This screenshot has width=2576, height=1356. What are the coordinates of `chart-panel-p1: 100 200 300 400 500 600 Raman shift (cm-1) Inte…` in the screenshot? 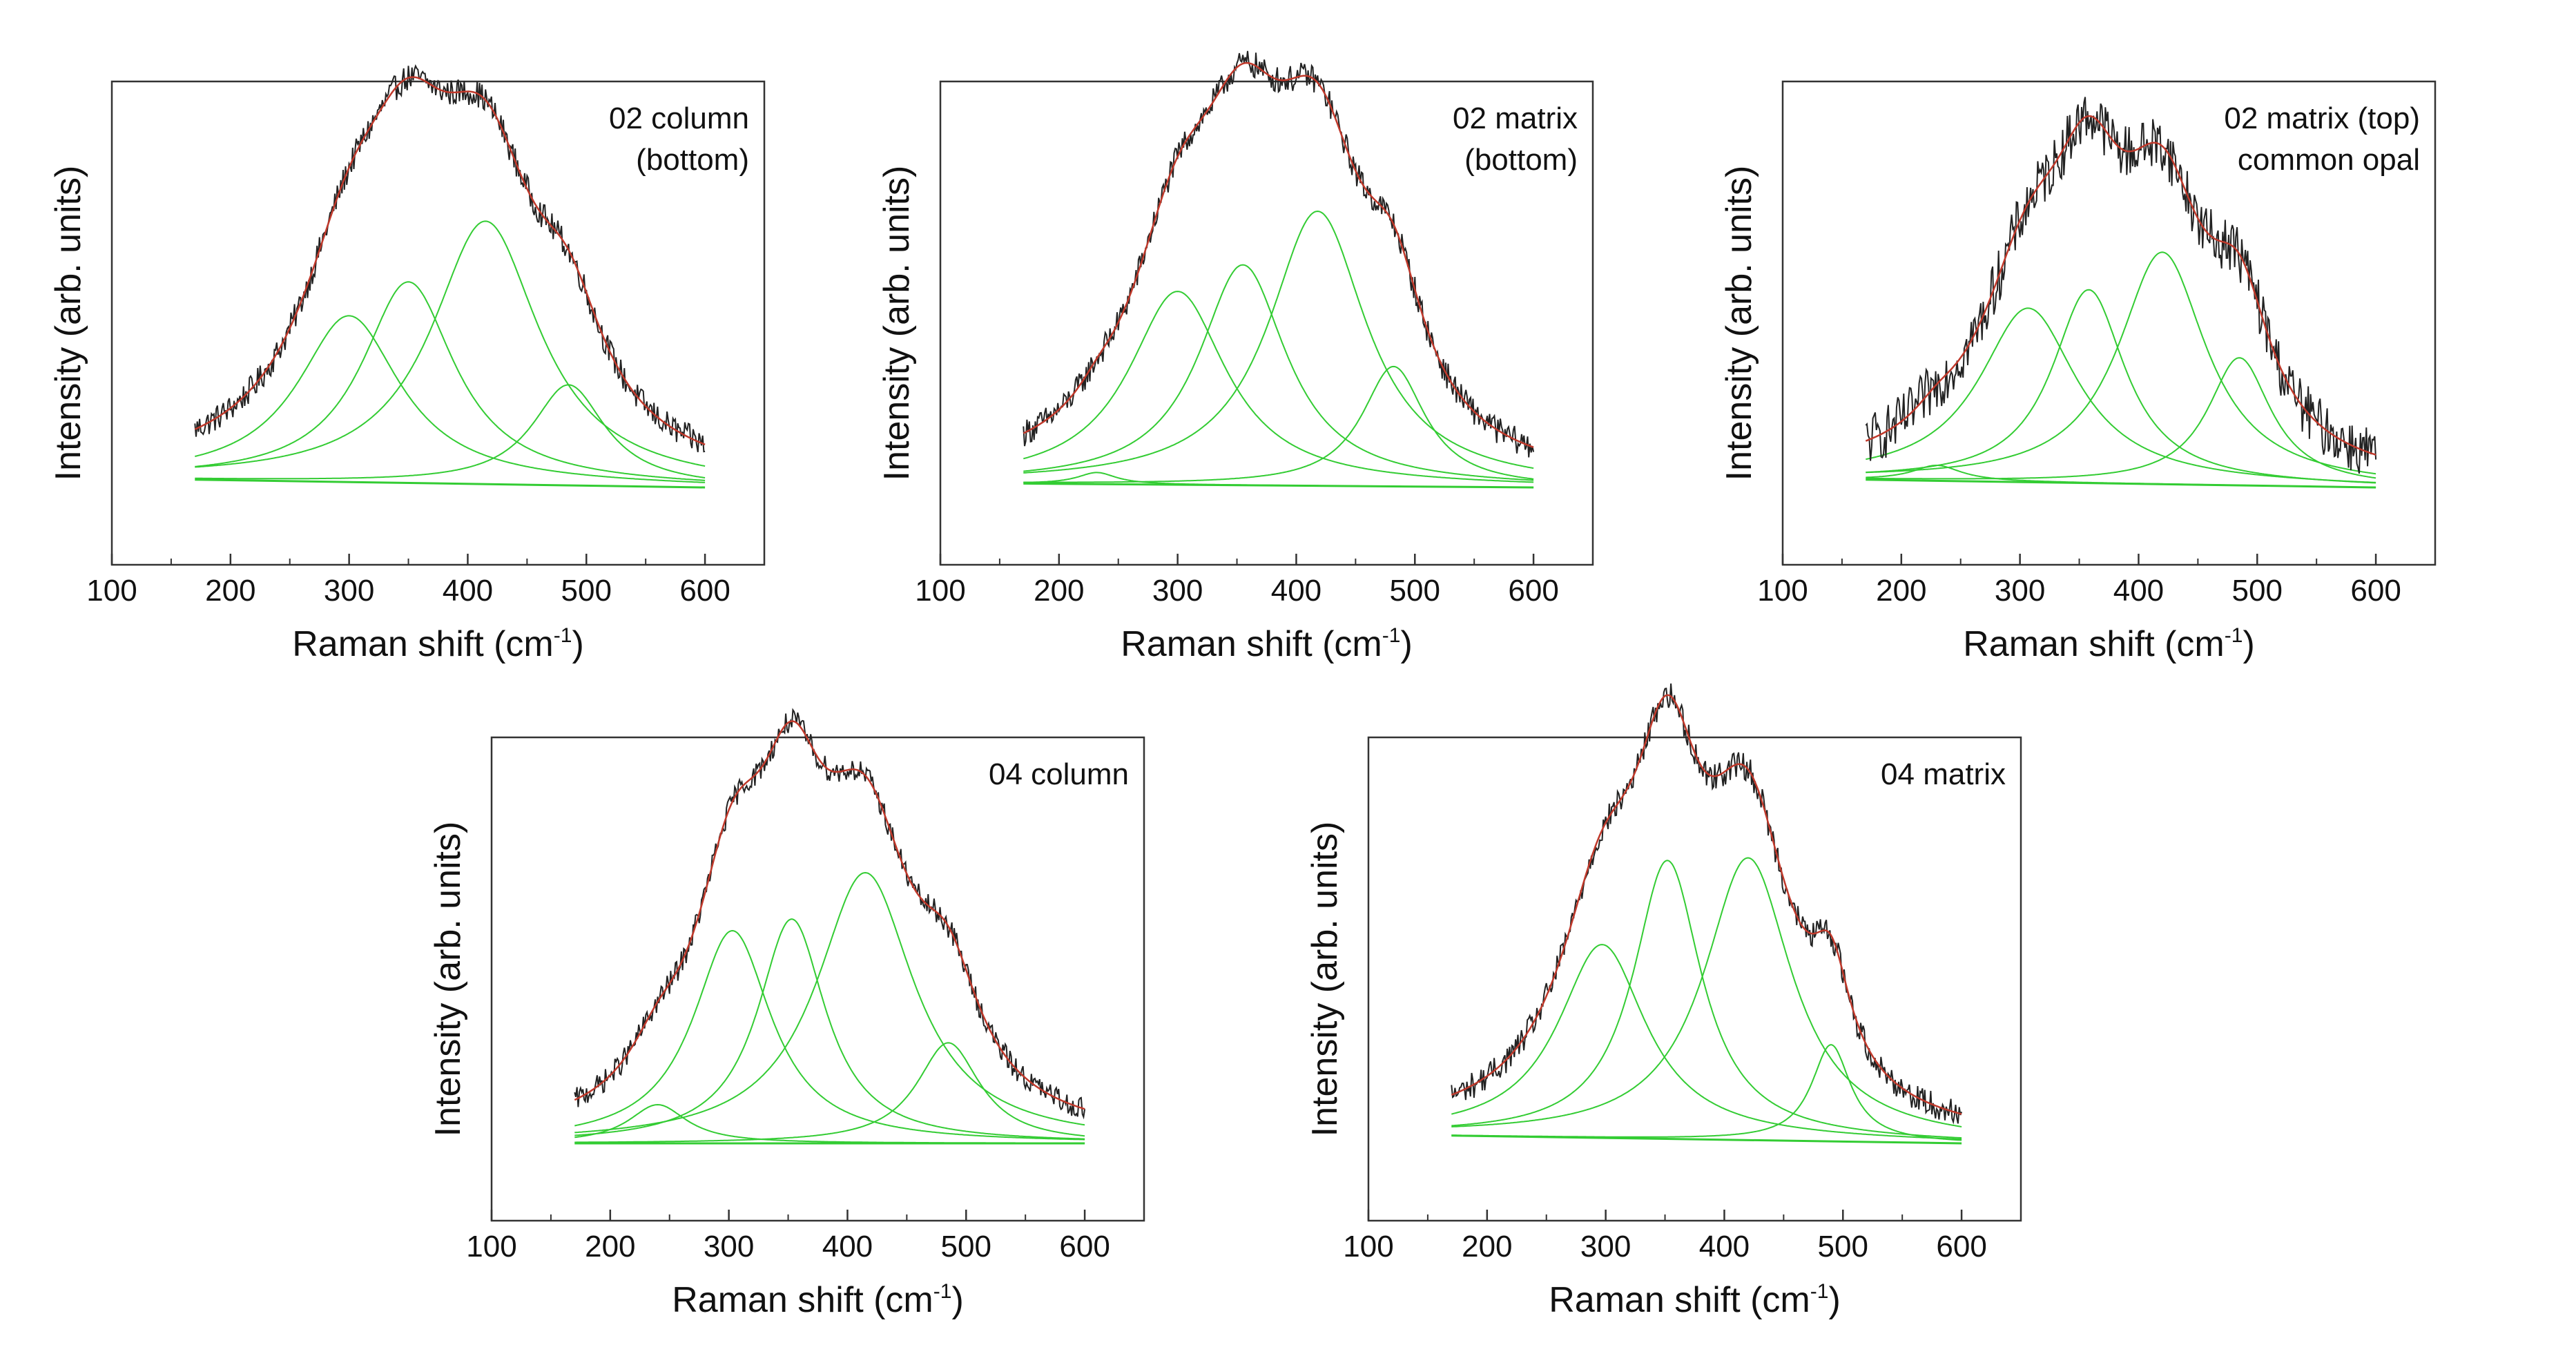 It's located at (407, 364).